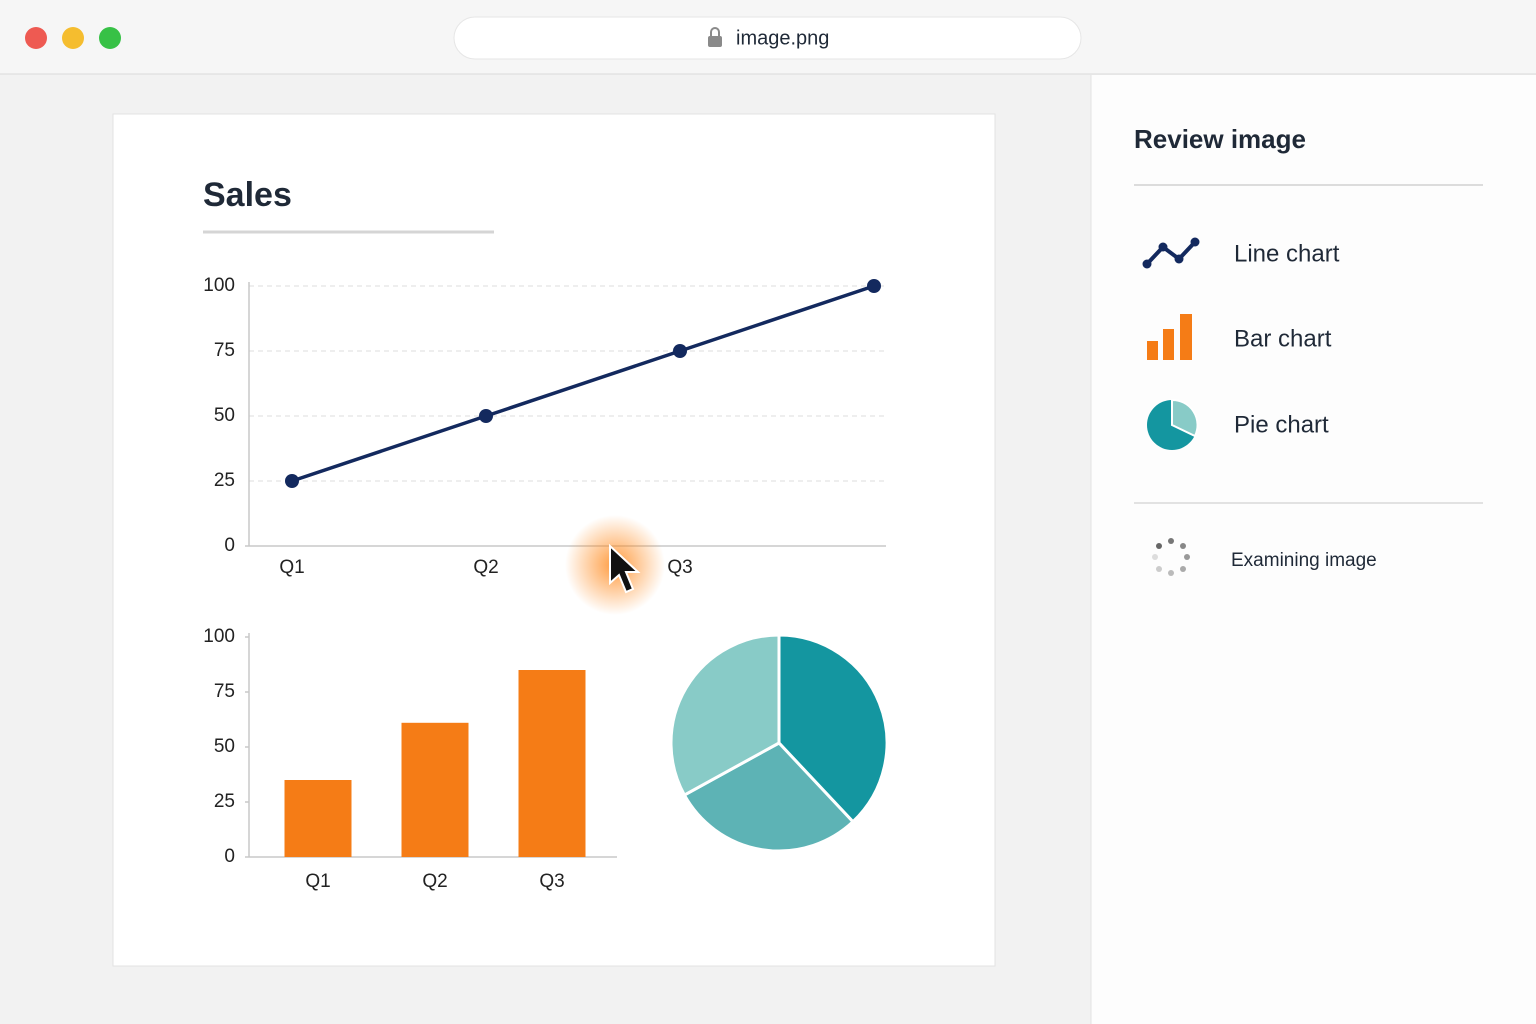 The height and width of the screenshot is (1024, 1536). Describe the element at coordinates (782, 38) in the screenshot. I see `address-text: image.png` at that location.